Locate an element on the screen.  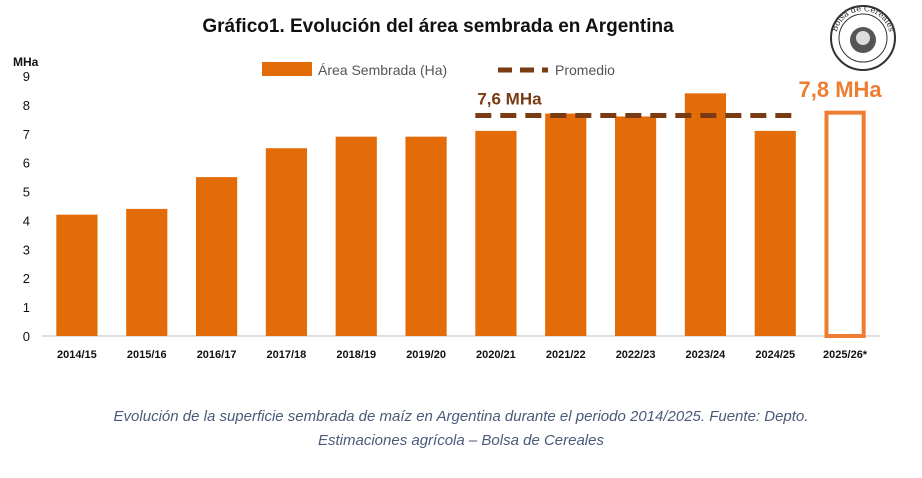
y-tick-label: 2 is located at coordinates (26, 278).